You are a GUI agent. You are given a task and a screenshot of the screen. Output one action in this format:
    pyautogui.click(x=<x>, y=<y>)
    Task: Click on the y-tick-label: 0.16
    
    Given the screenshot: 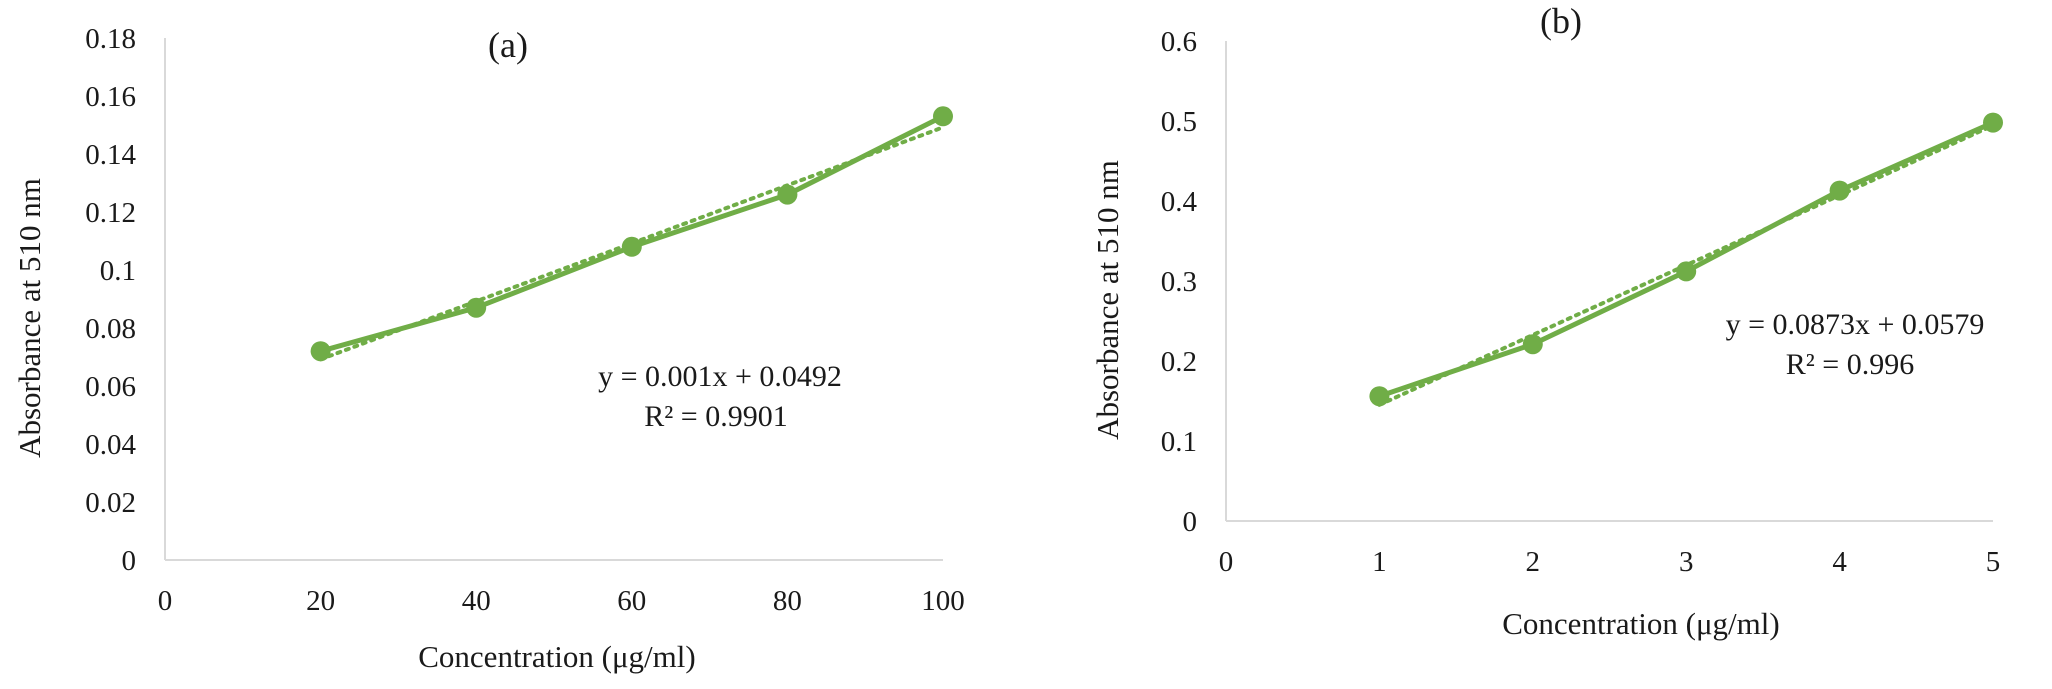 What is the action you would take?
    pyautogui.click(x=110, y=97)
    